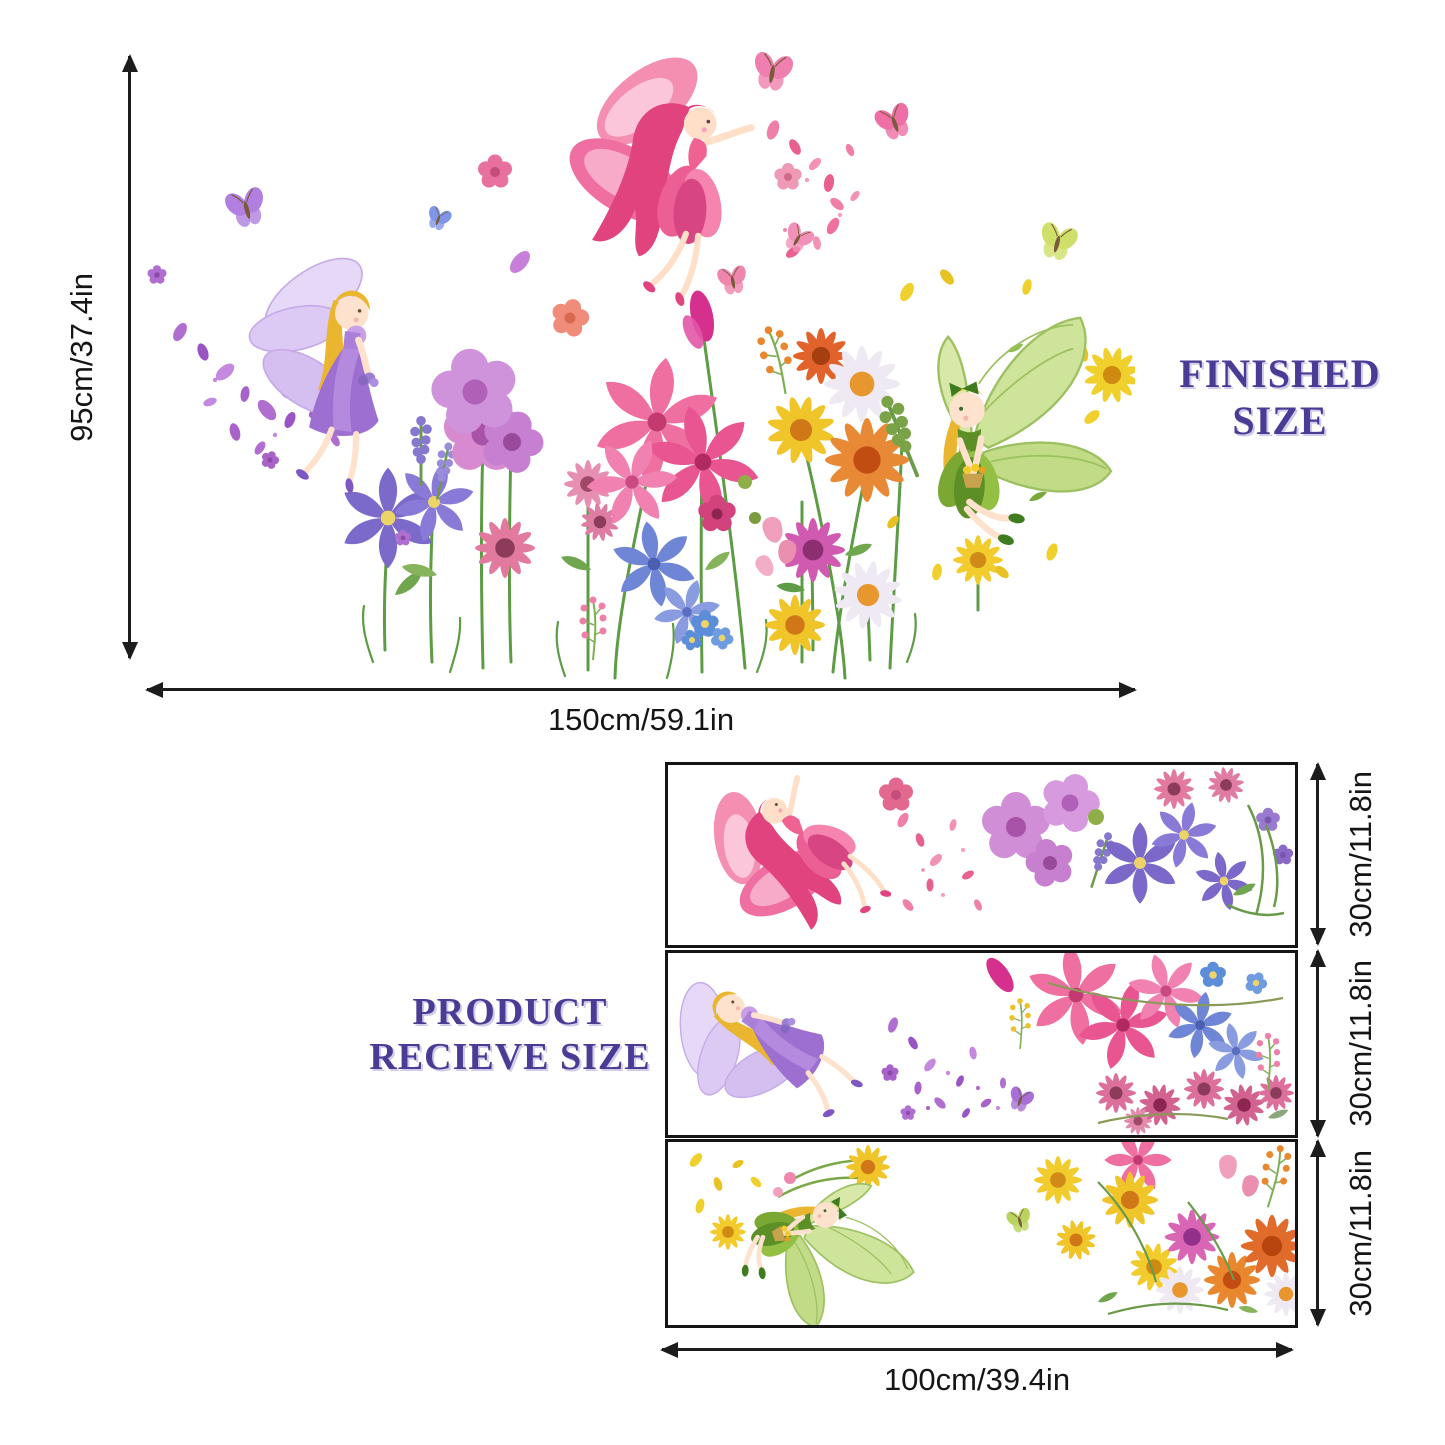 Image resolution: width=1445 pixels, height=1445 pixels. I want to click on finished-height-label-wrap: 95cm/37.4in, so click(82, 357).